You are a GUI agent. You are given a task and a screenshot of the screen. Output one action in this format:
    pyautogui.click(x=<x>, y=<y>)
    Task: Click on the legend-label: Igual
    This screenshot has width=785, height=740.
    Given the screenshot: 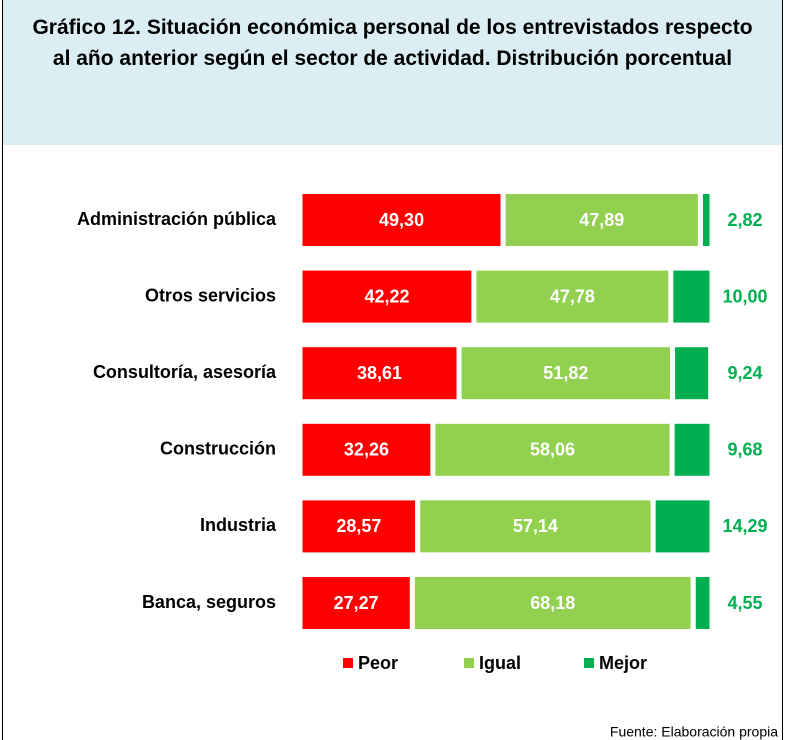 What is the action you would take?
    pyautogui.click(x=500, y=663)
    